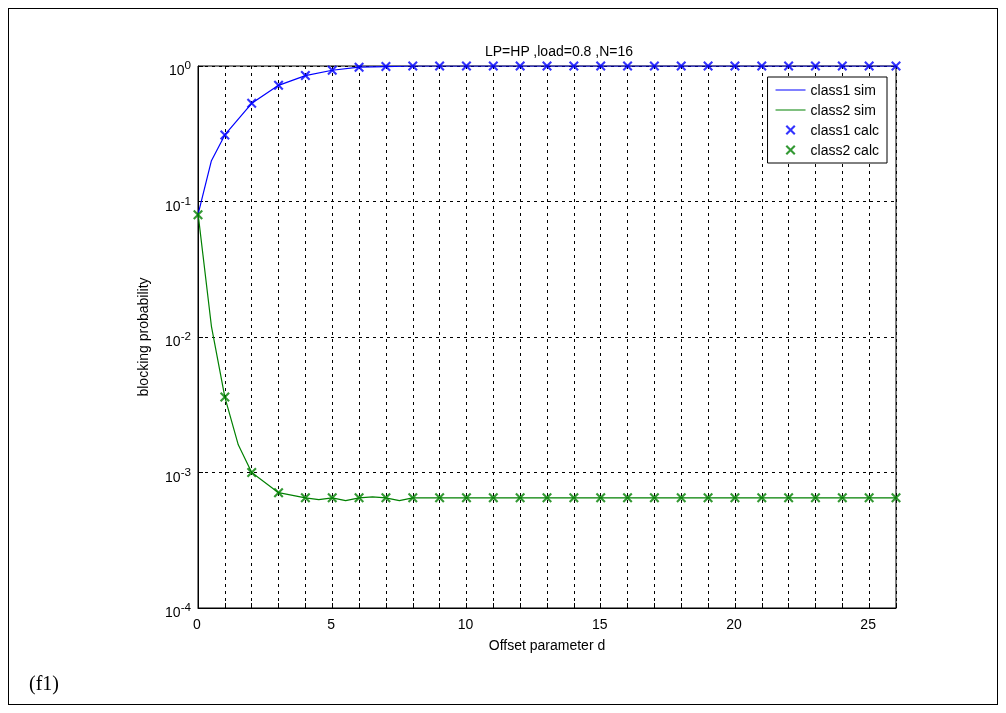 This screenshot has width=1006, height=713. I want to click on x-tick-label: 25, so click(868, 624).